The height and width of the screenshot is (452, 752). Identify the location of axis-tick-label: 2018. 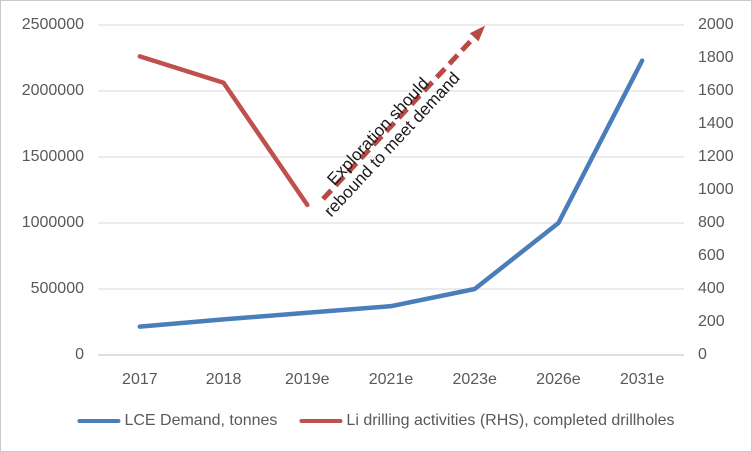
(223, 379).